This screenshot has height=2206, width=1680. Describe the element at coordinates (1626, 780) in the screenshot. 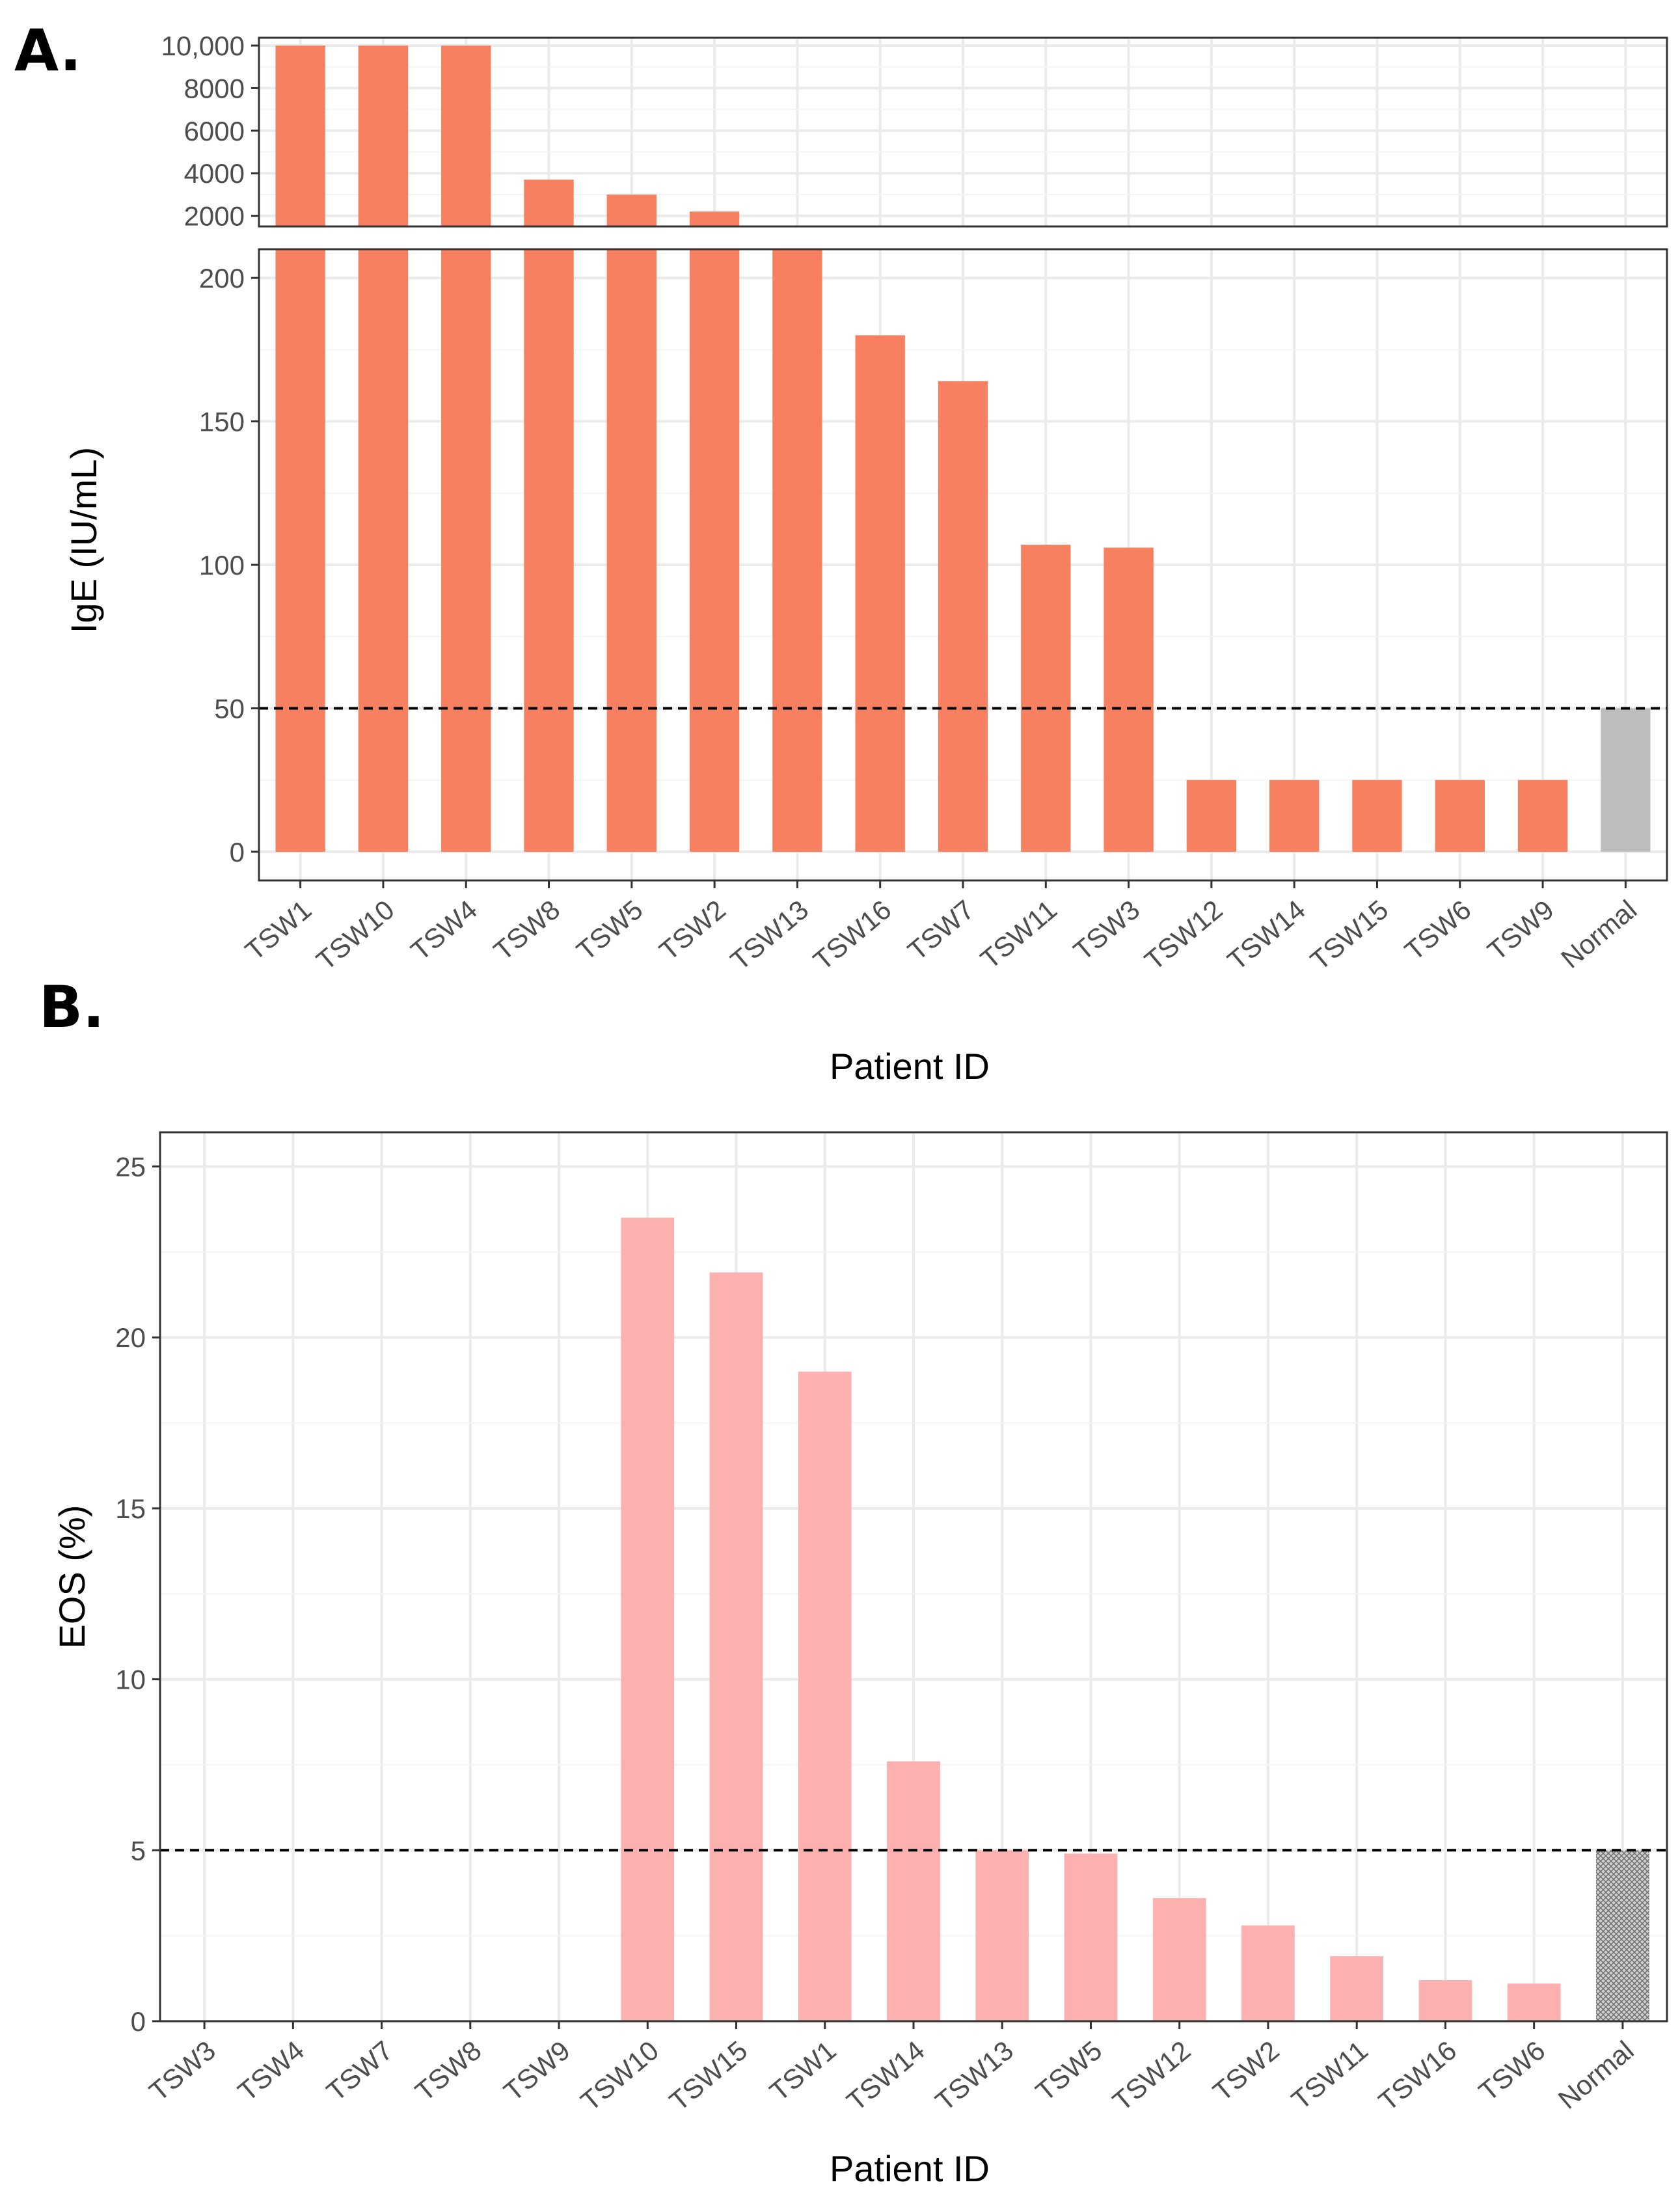

I see `ige-bar-normal` at that location.